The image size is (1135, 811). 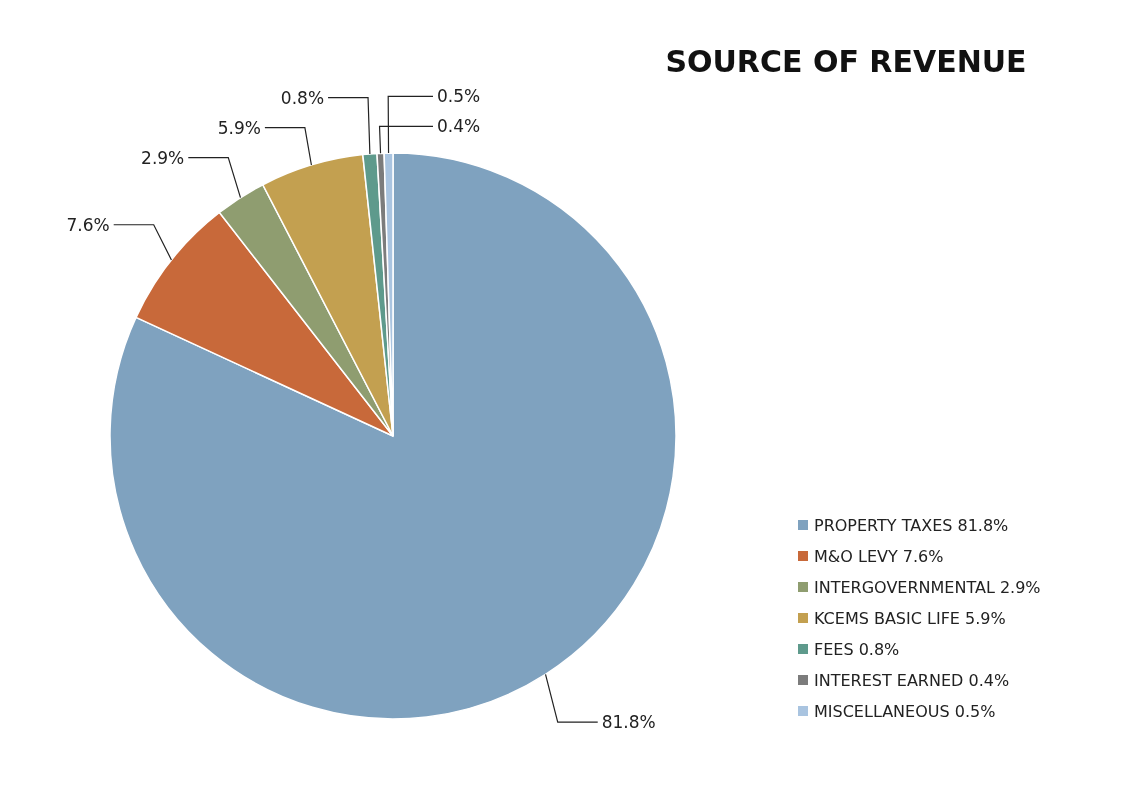 I want to click on data-label: 0.4%, so click(x=459, y=126).